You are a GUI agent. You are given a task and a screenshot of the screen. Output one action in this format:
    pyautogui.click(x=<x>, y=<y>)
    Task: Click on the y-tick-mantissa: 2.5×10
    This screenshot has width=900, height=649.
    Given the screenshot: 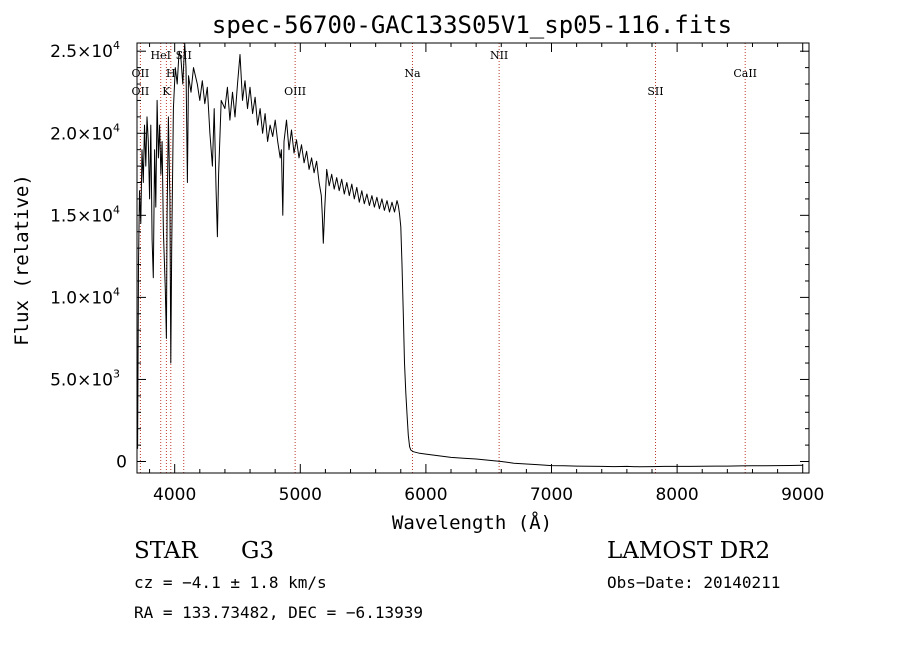 What is the action you would take?
    pyautogui.click(x=81, y=52)
    